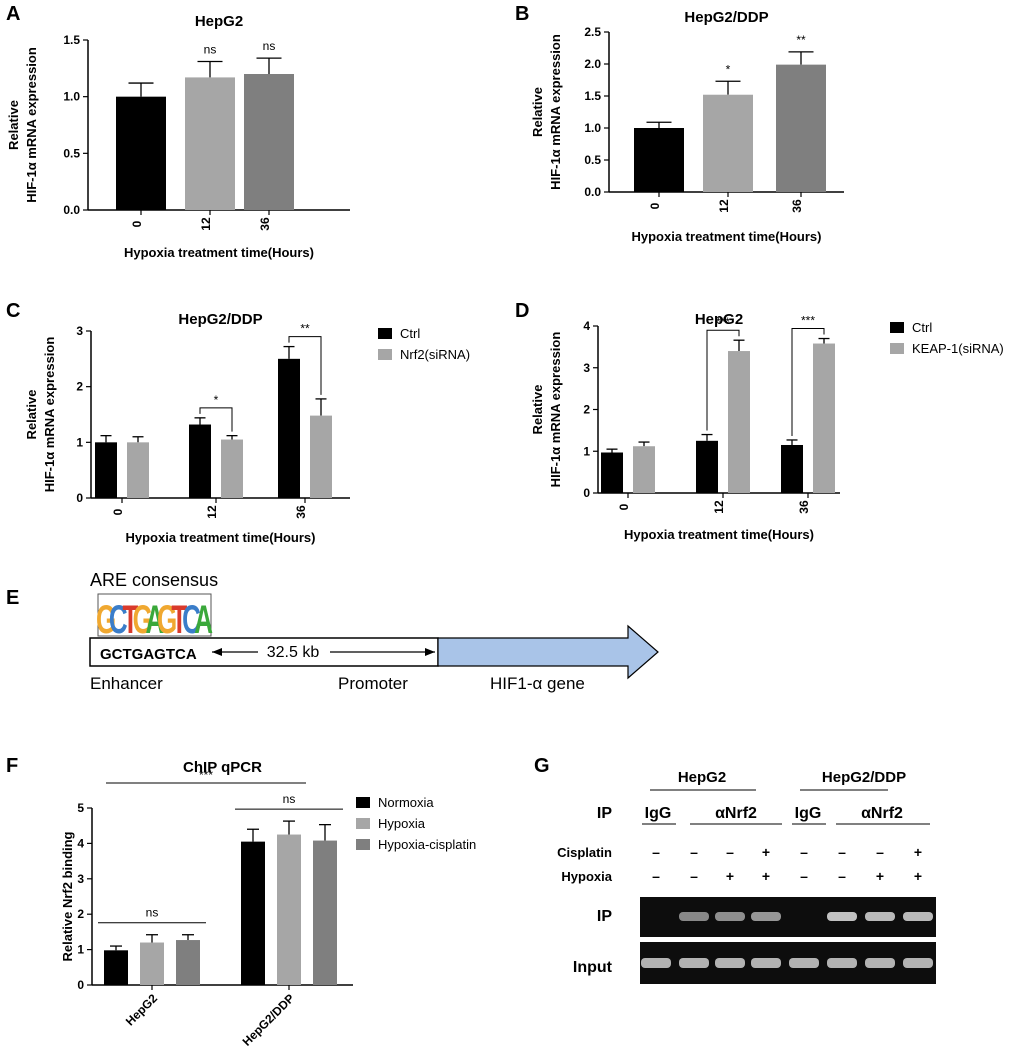 Image resolution: width=1020 pixels, height=1050 pixels. What do you see at coordinates (222, 767) in the screenshot?
I see `chart-title: ChIP qPCR` at bounding box center [222, 767].